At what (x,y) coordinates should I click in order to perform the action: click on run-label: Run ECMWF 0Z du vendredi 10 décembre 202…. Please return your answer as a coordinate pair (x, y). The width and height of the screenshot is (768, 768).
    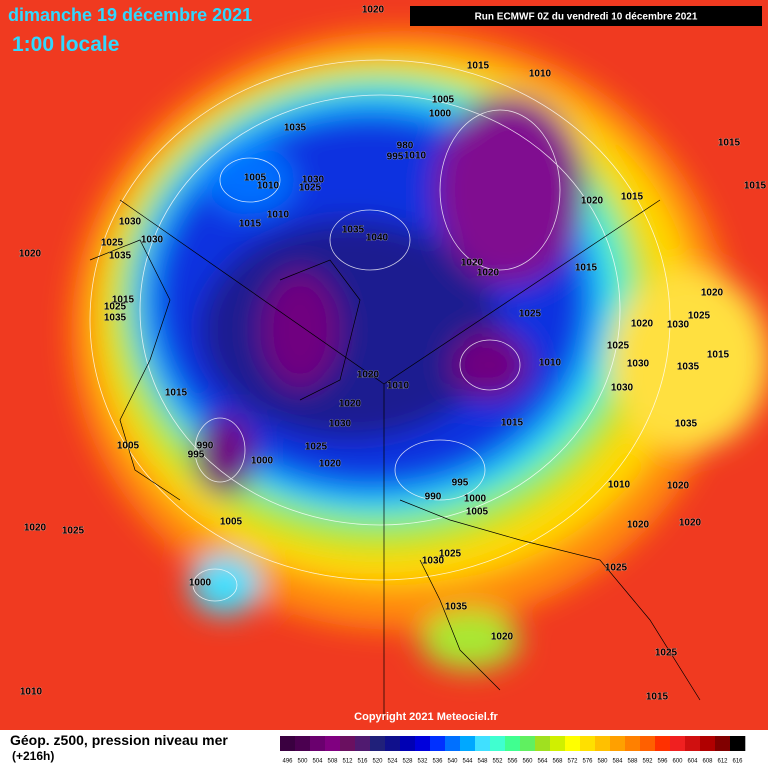
    Looking at the image, I should click on (586, 17).